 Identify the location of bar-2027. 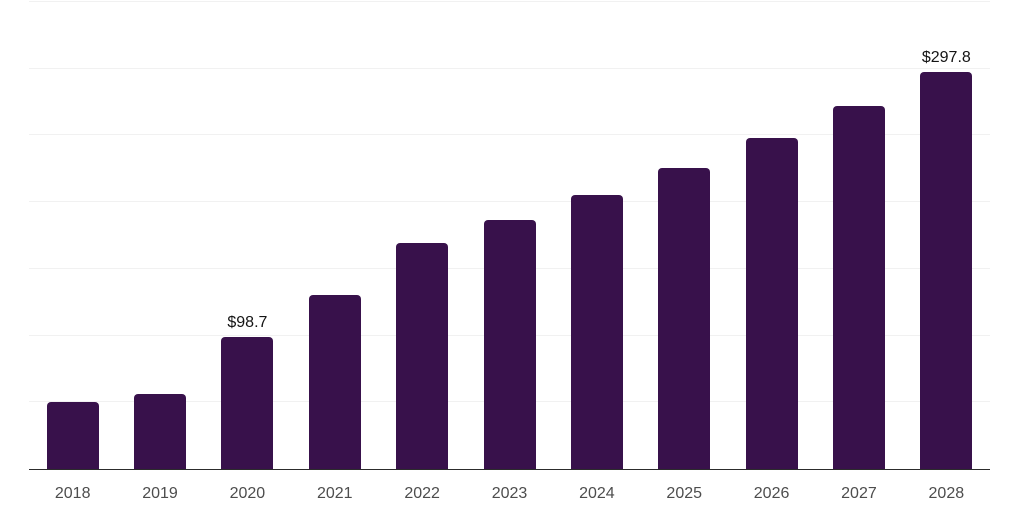
(858, 287).